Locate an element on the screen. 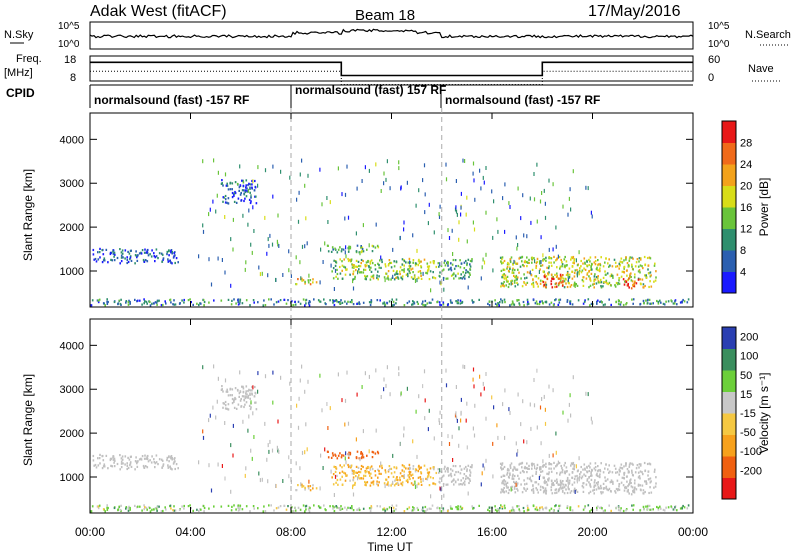  freq-tick-bottom: 8 is located at coordinates (73, 78).